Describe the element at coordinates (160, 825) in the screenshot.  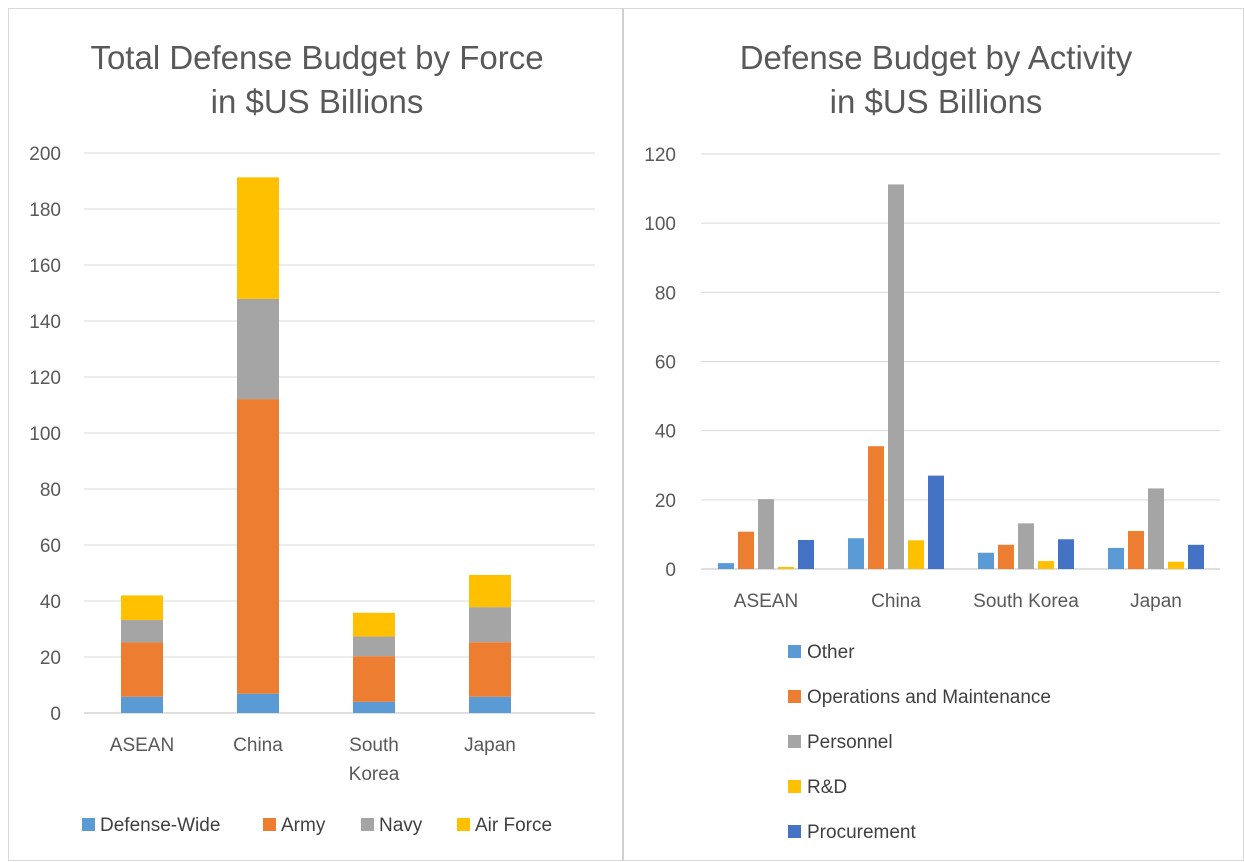
I see `legend-label: Defense-Wide` at that location.